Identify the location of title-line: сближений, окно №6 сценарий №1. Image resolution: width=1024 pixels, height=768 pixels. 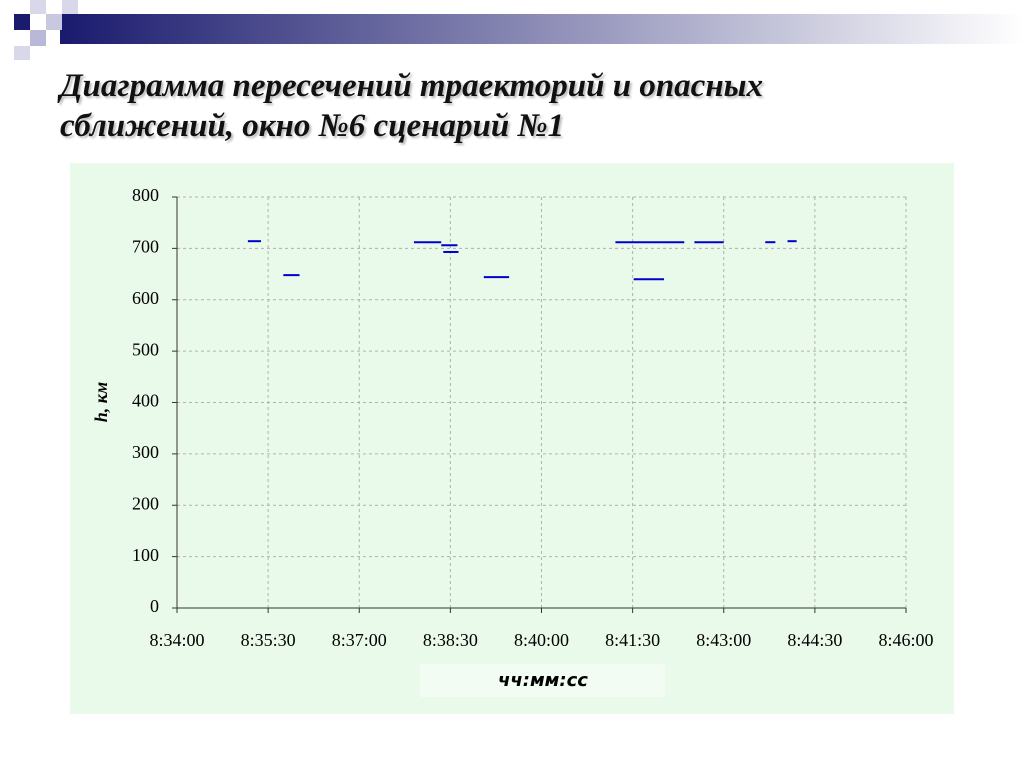
(312, 126).